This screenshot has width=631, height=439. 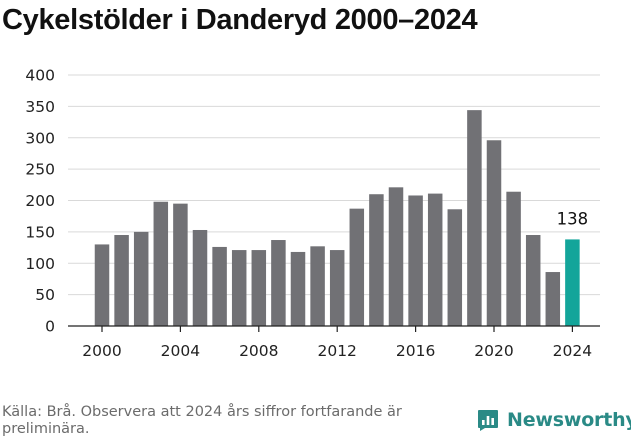 What do you see at coordinates (376, 260) in the screenshot?
I see `bar-2014` at bounding box center [376, 260].